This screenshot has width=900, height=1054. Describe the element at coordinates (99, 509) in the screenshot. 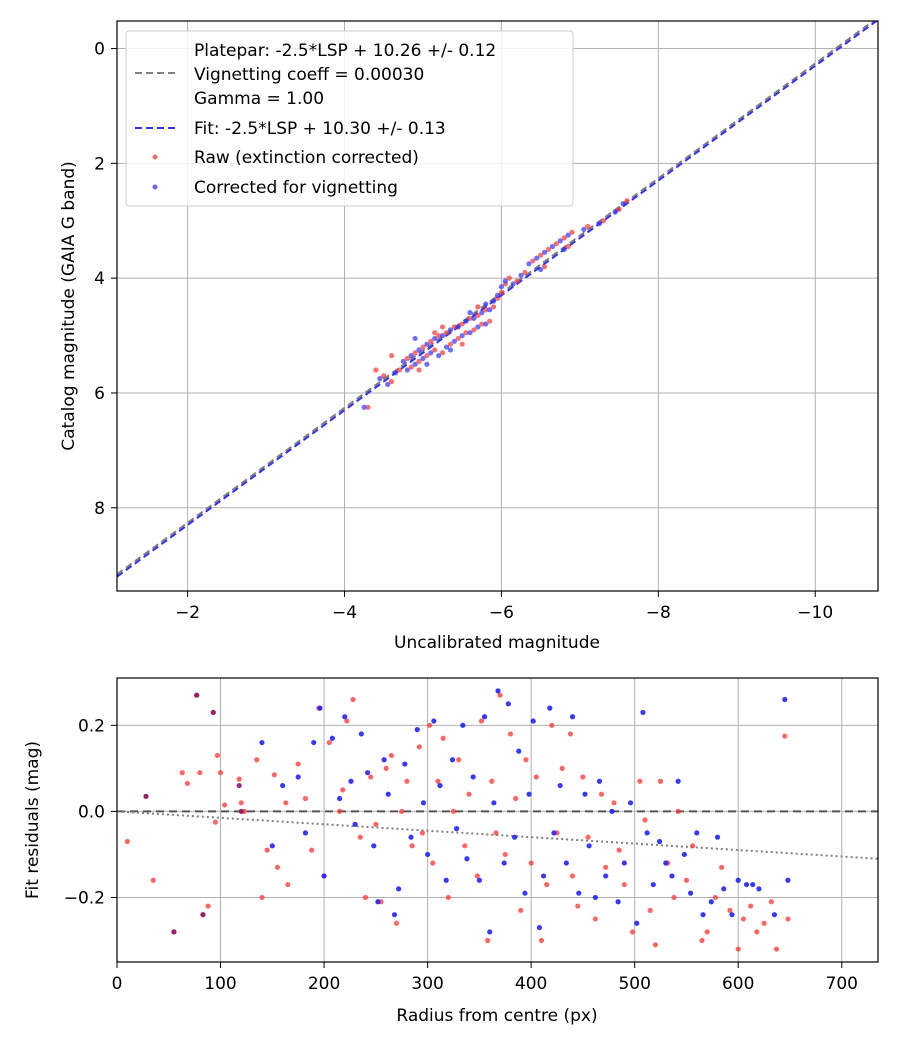

I see `calibration-y-tick-label: 8` at that location.